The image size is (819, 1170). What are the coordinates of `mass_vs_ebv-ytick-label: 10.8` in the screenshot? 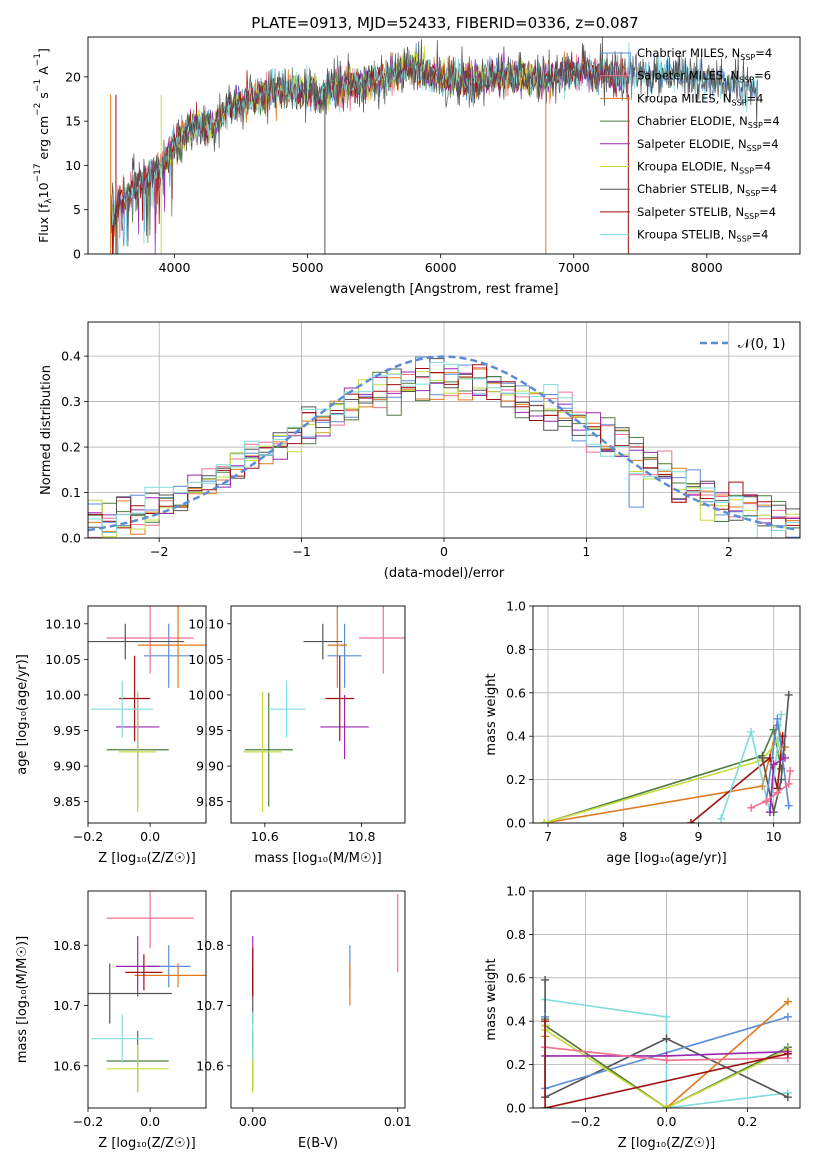 It's located at (210, 945).